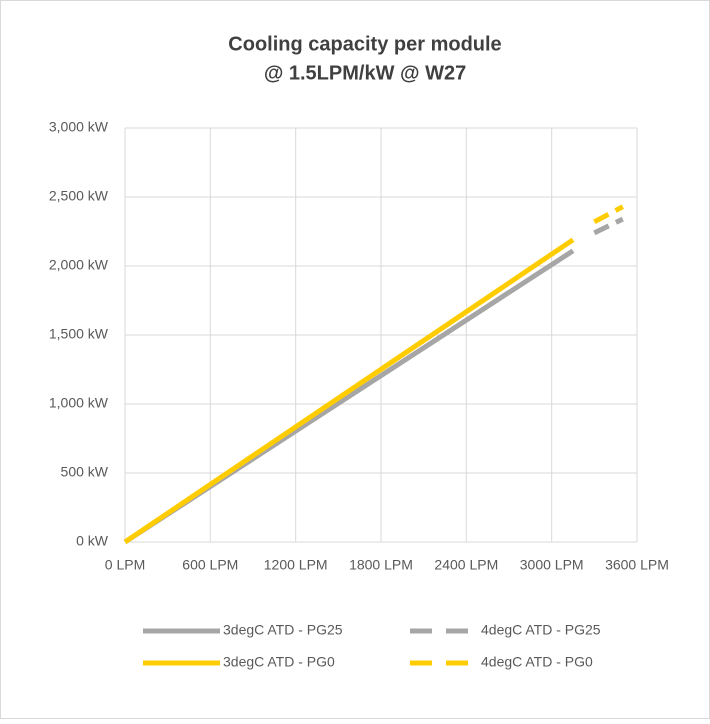 This screenshot has height=724, width=710. Describe the element at coordinates (279, 662) in the screenshot. I see `legend-label: 3degC ATD - PG0` at that location.